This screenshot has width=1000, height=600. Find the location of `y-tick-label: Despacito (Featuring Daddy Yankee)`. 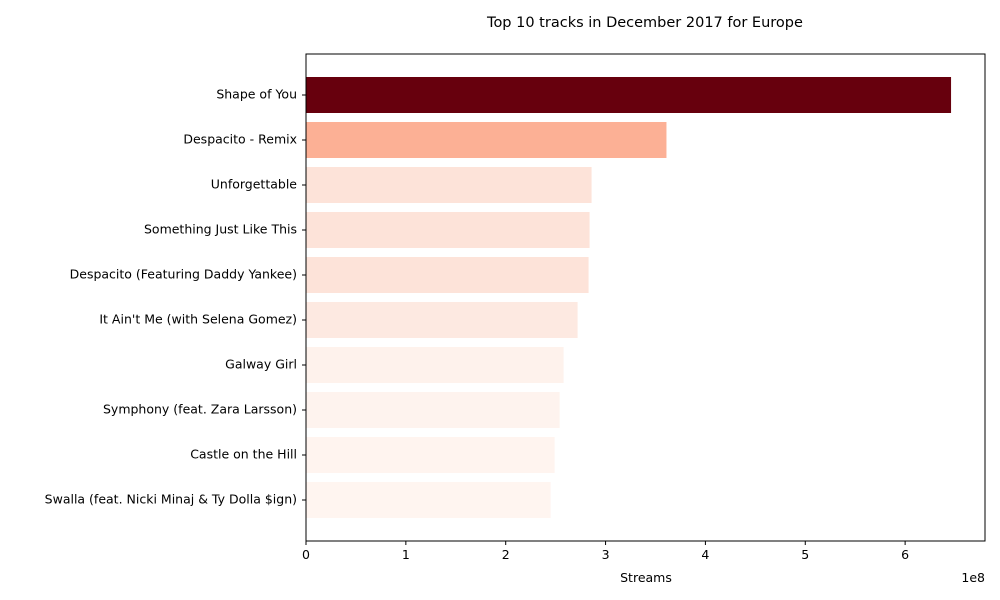

y-tick-label: Despacito (Featuring Daddy Yankee) is located at coordinates (183, 274).